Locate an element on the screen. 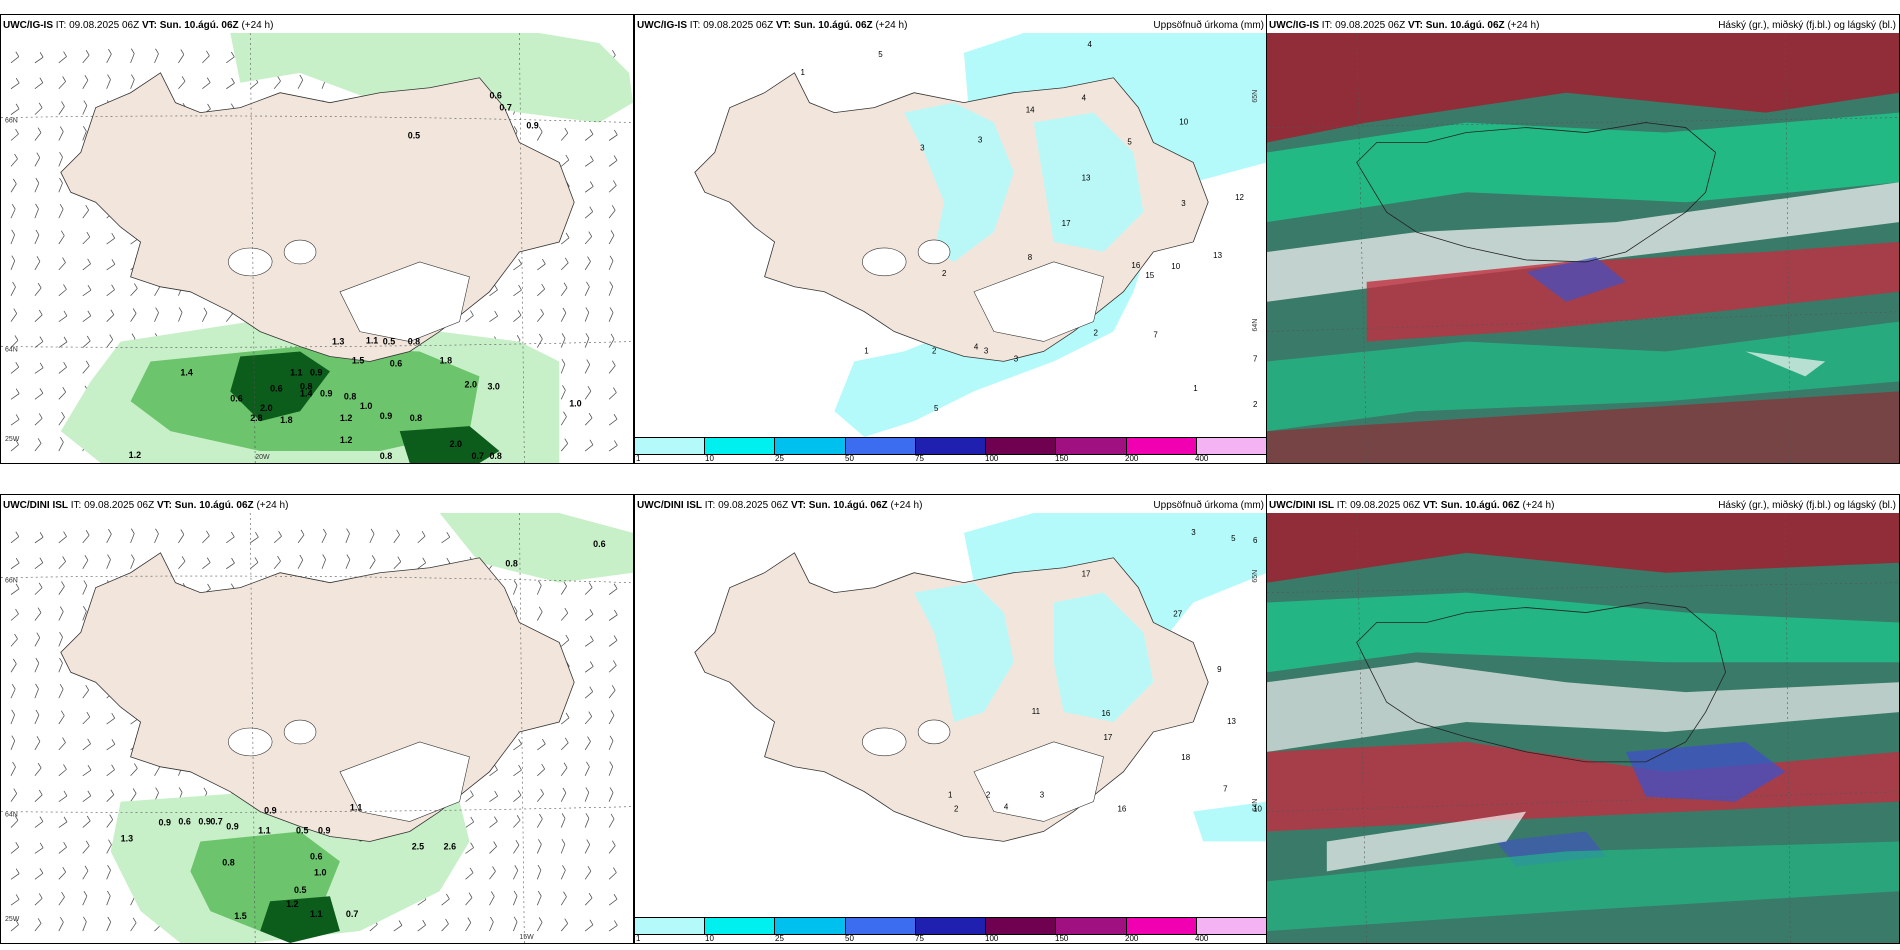 Image resolution: width=1900 pixels, height=950 pixels. map-value-label: 13 is located at coordinates (1231, 721).